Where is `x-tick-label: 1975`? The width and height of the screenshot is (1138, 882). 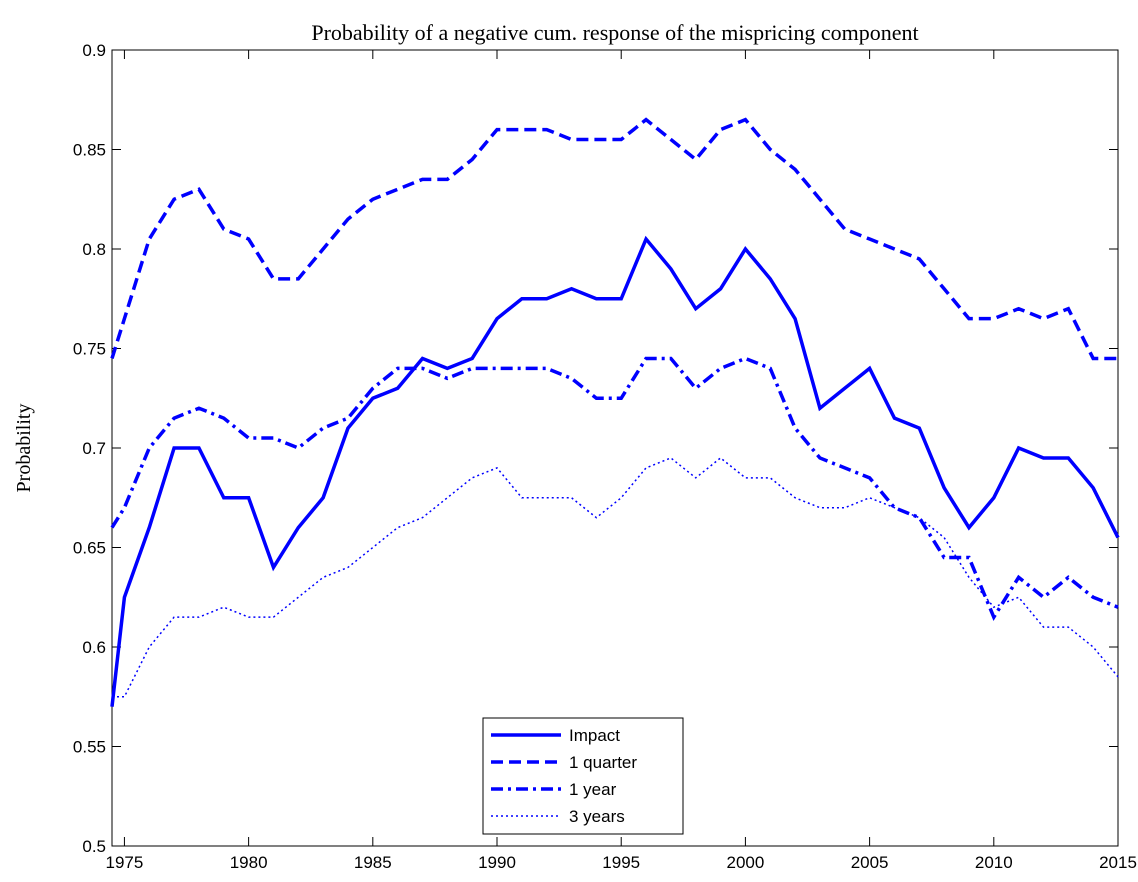
x-tick-label: 1975 is located at coordinates (125, 862).